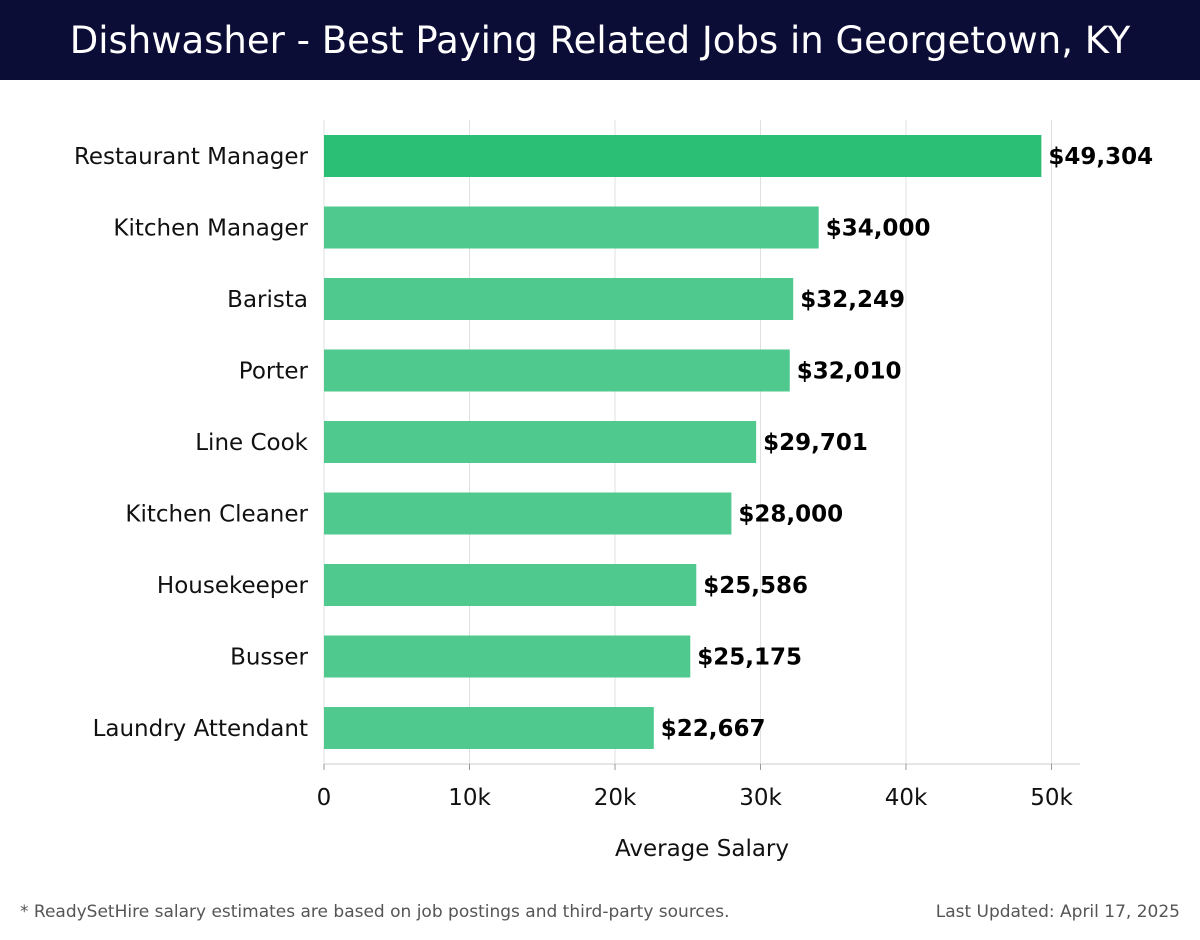 The height and width of the screenshot is (940, 1200). Describe the element at coordinates (755, 586) in the screenshot. I see `value-label: $25,586` at that location.